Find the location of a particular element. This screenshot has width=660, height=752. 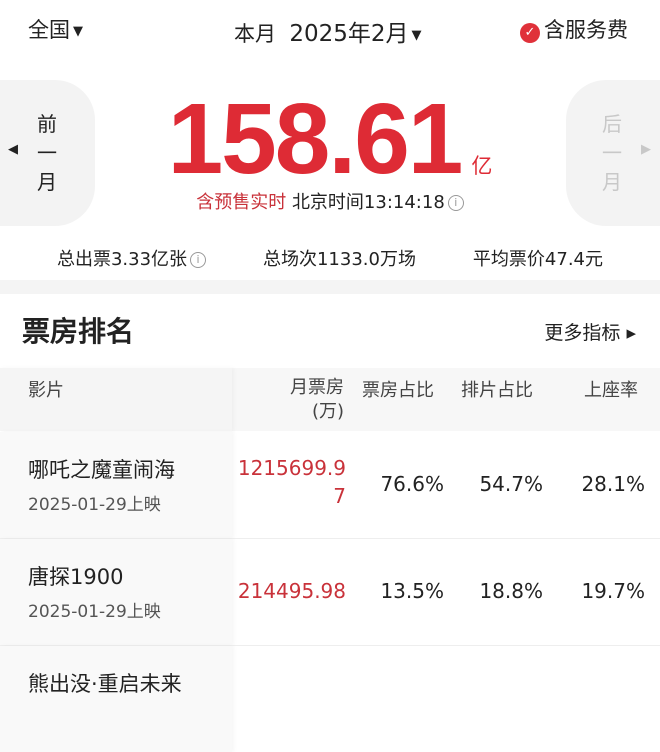

month-selector: 本月 2025年2月 ▼ is located at coordinates (328, 31).